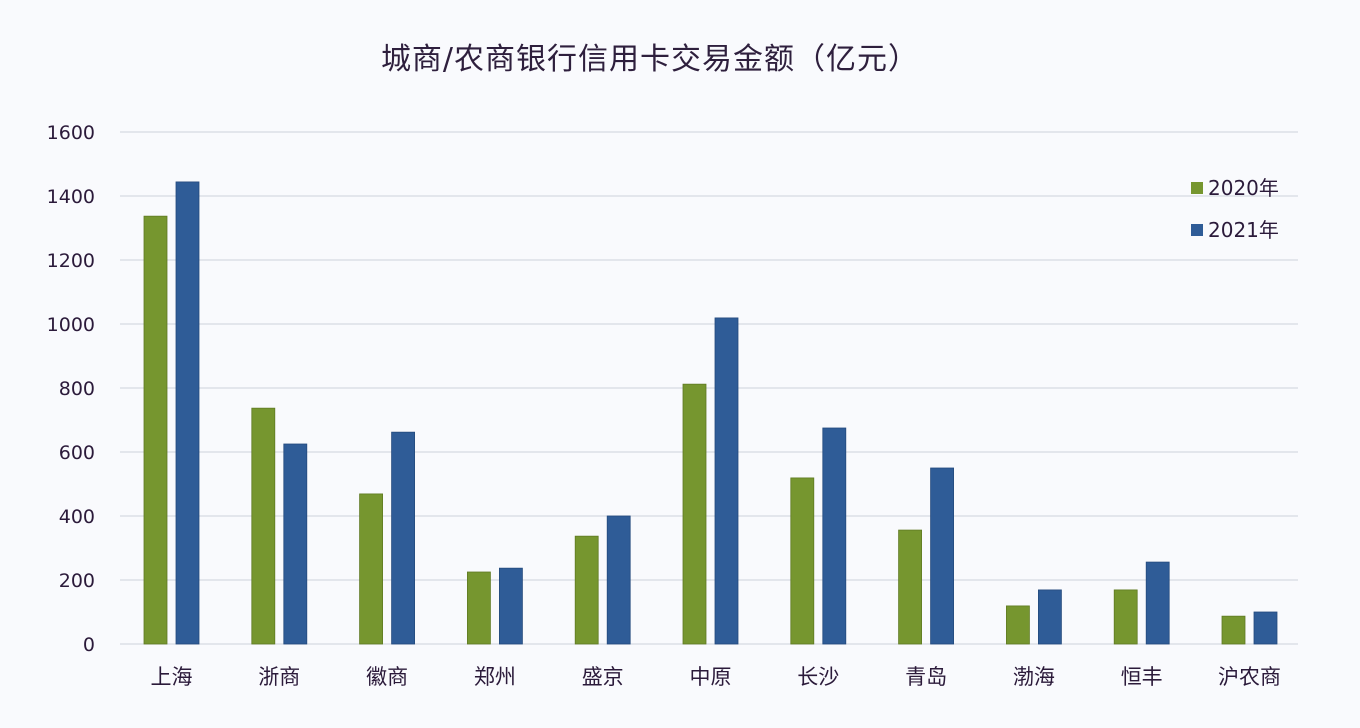  I want to click on bar-2020年-渤海, so click(1018, 625).